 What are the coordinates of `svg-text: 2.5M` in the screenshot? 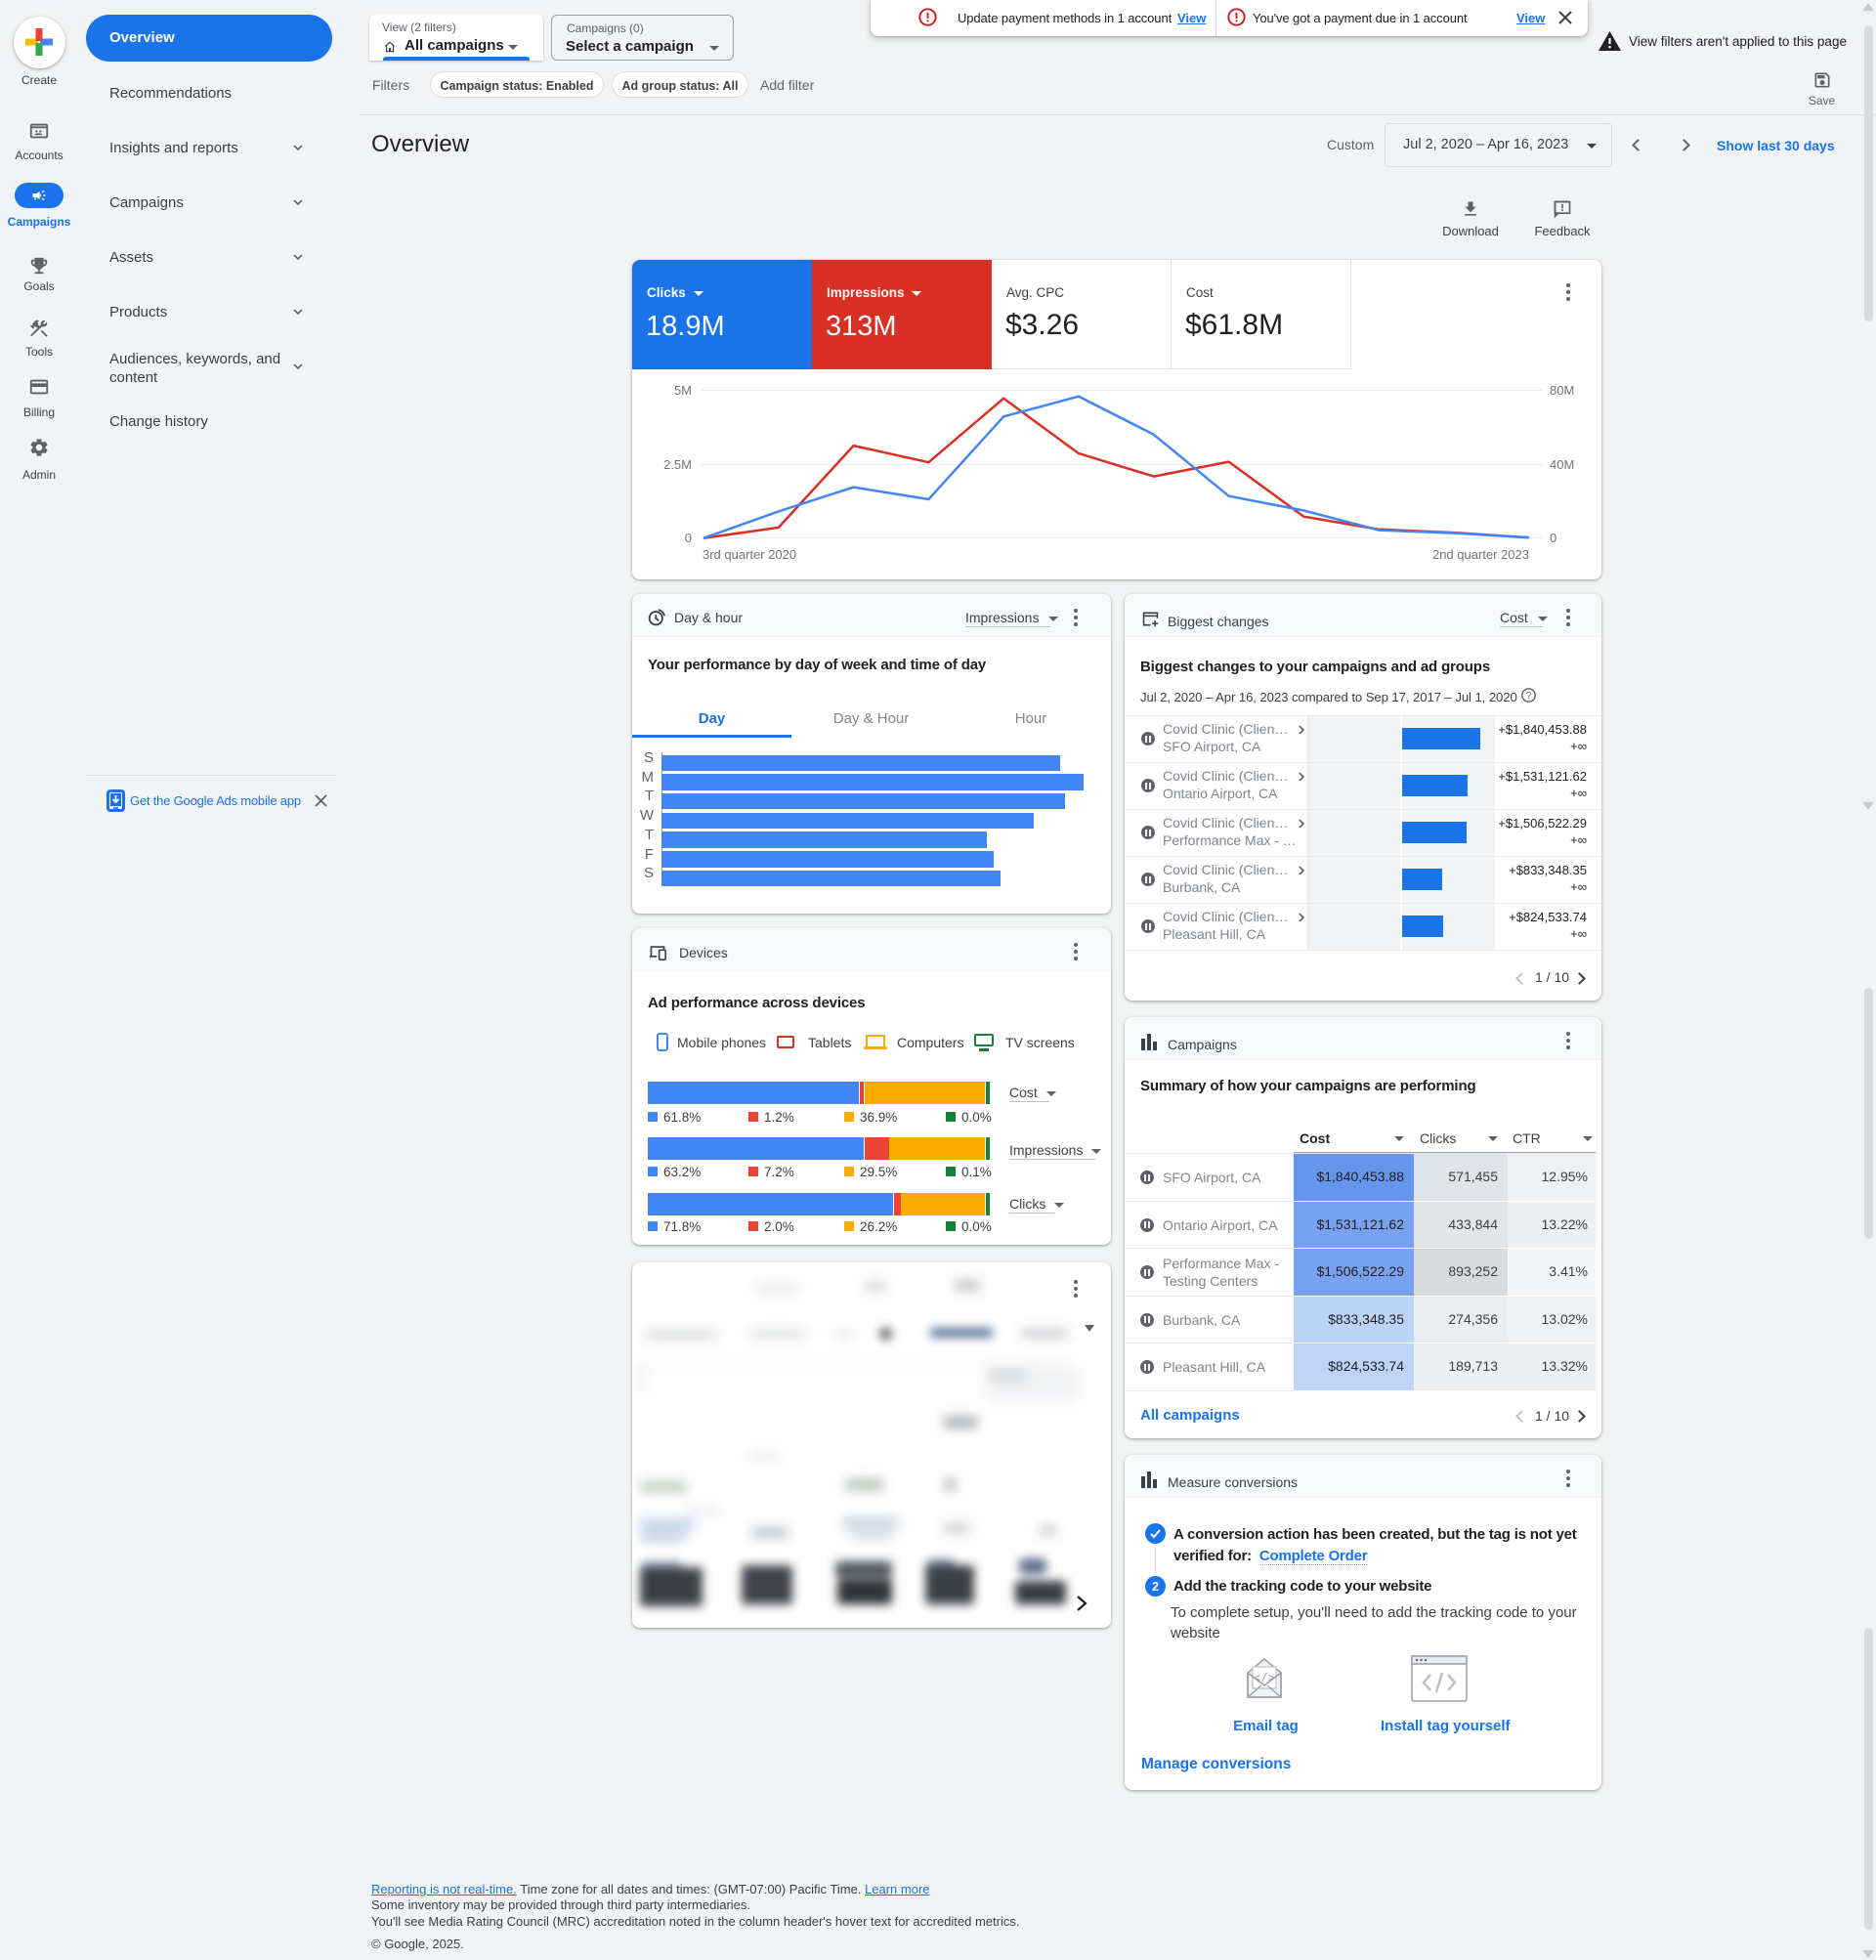 It's located at (677, 464).